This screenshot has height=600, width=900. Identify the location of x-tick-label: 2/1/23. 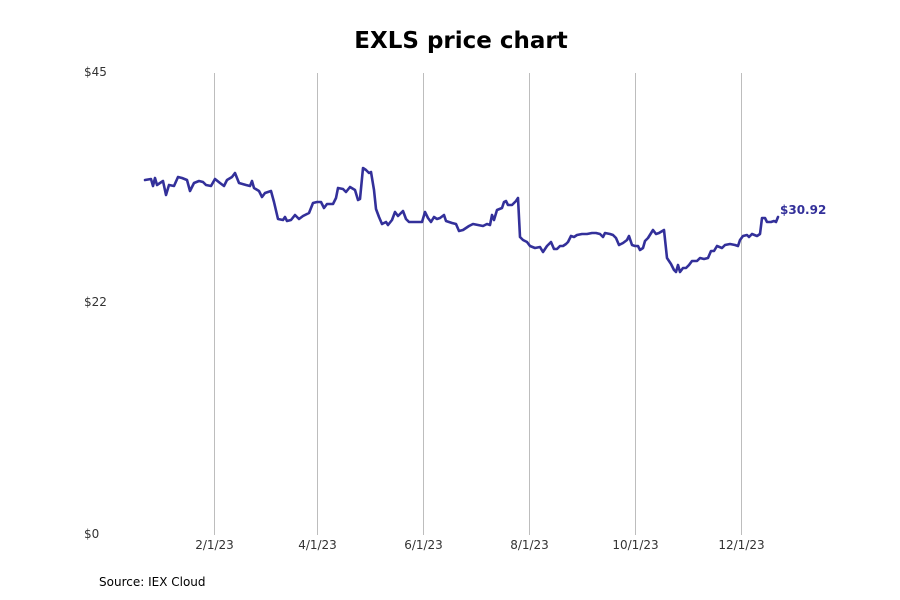
(214, 545).